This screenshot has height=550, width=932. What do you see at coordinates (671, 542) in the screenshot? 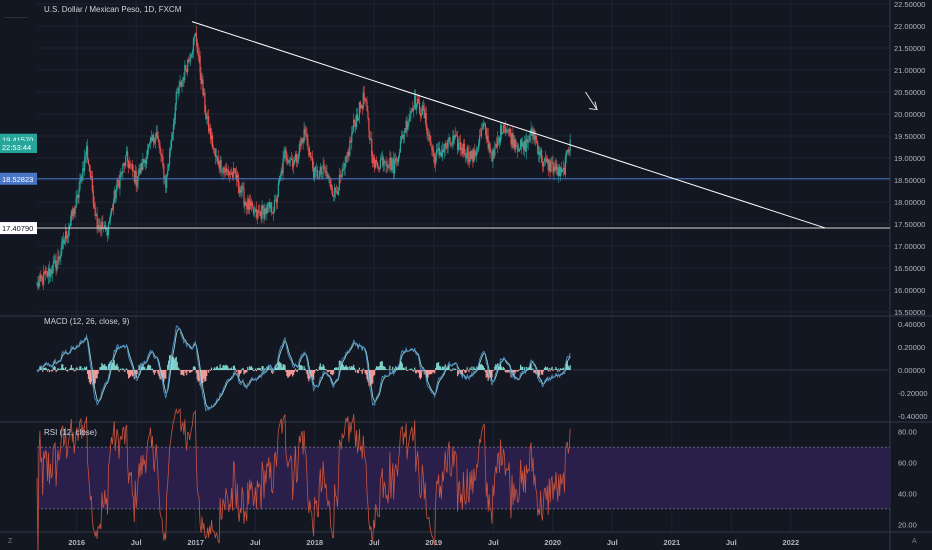
I see `time-axis-tick: 2021` at bounding box center [671, 542].